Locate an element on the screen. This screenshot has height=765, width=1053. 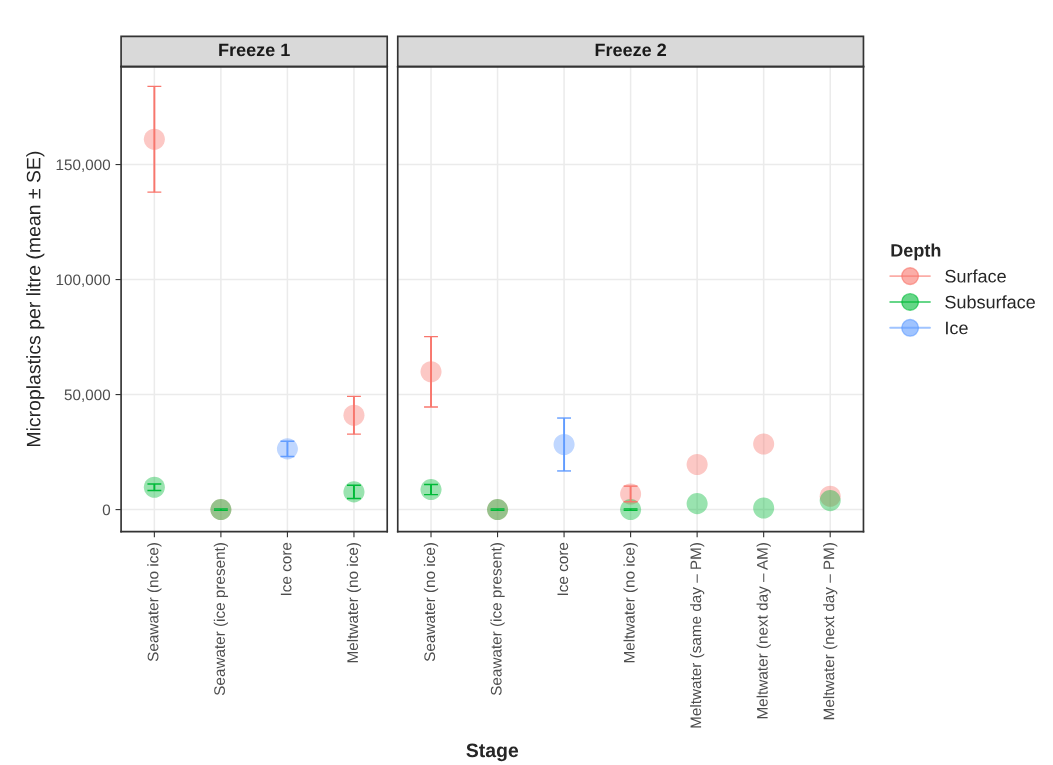
y-tick-label: 50,000 is located at coordinates (87, 396).